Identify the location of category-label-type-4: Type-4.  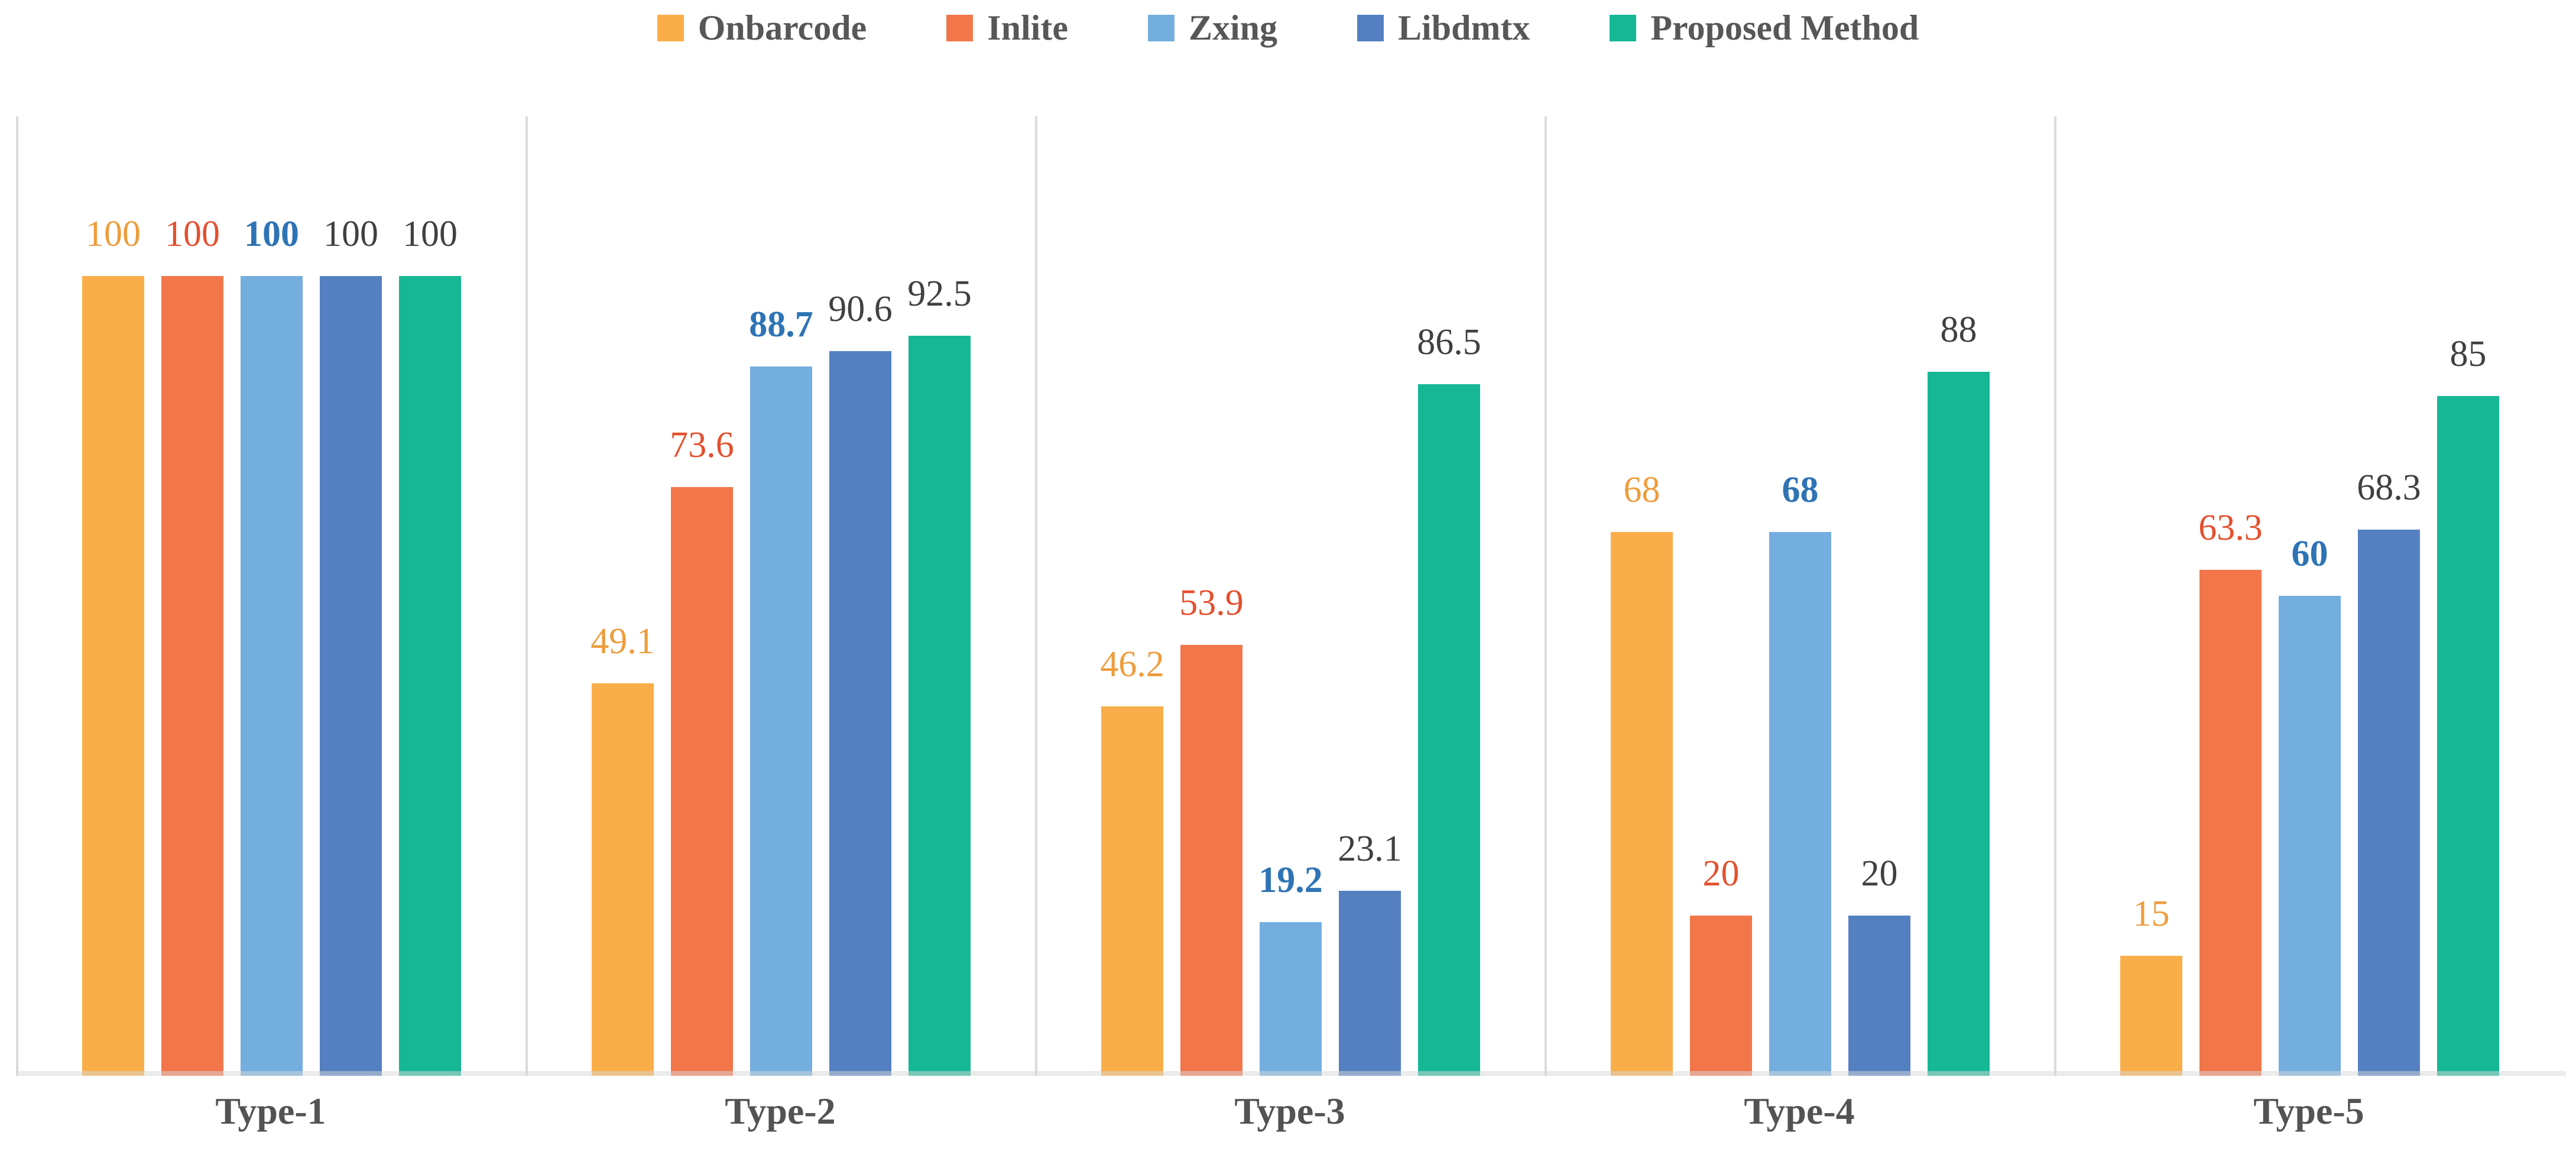
(1799, 1111).